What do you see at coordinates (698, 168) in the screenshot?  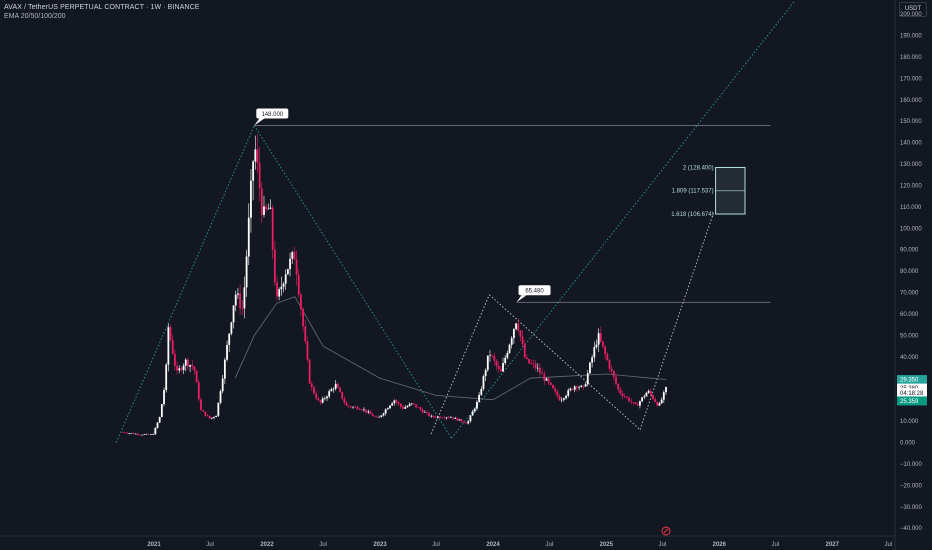 I see `fib-level-label: 2 (128.400)` at bounding box center [698, 168].